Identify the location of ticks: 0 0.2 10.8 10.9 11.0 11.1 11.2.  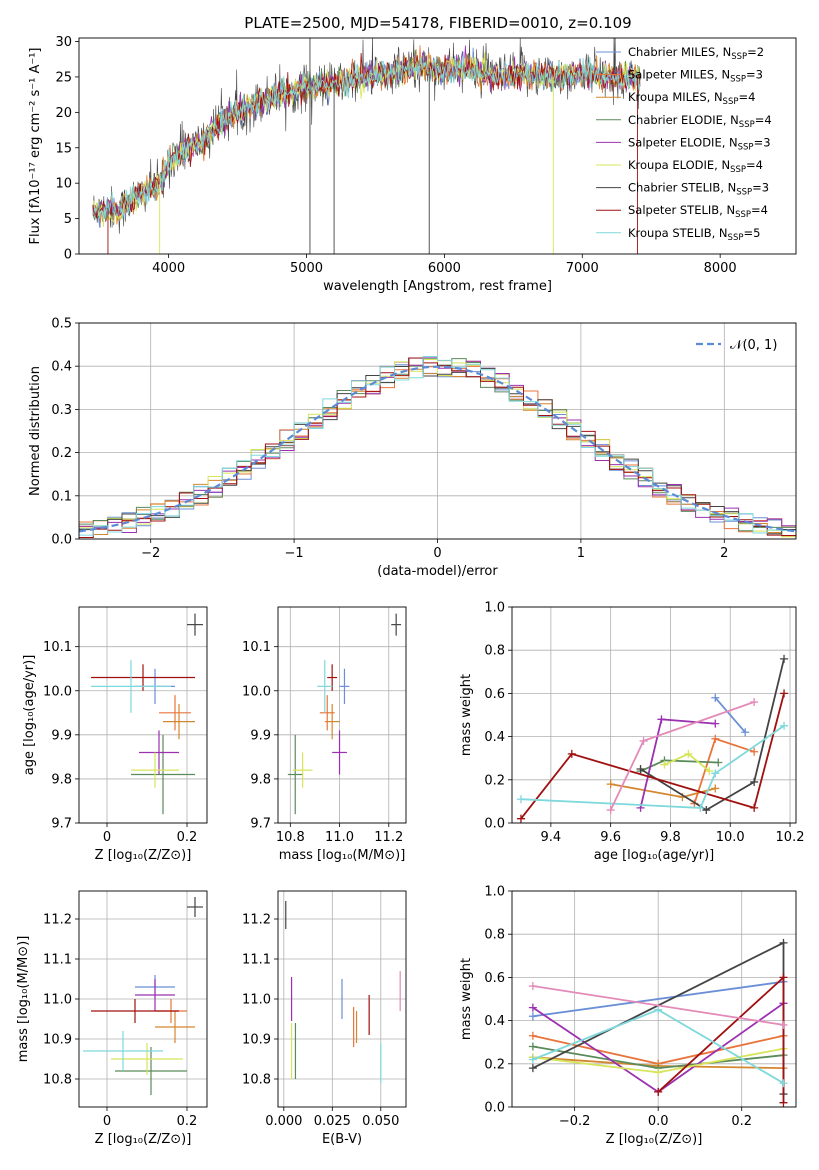
(120, 1021).